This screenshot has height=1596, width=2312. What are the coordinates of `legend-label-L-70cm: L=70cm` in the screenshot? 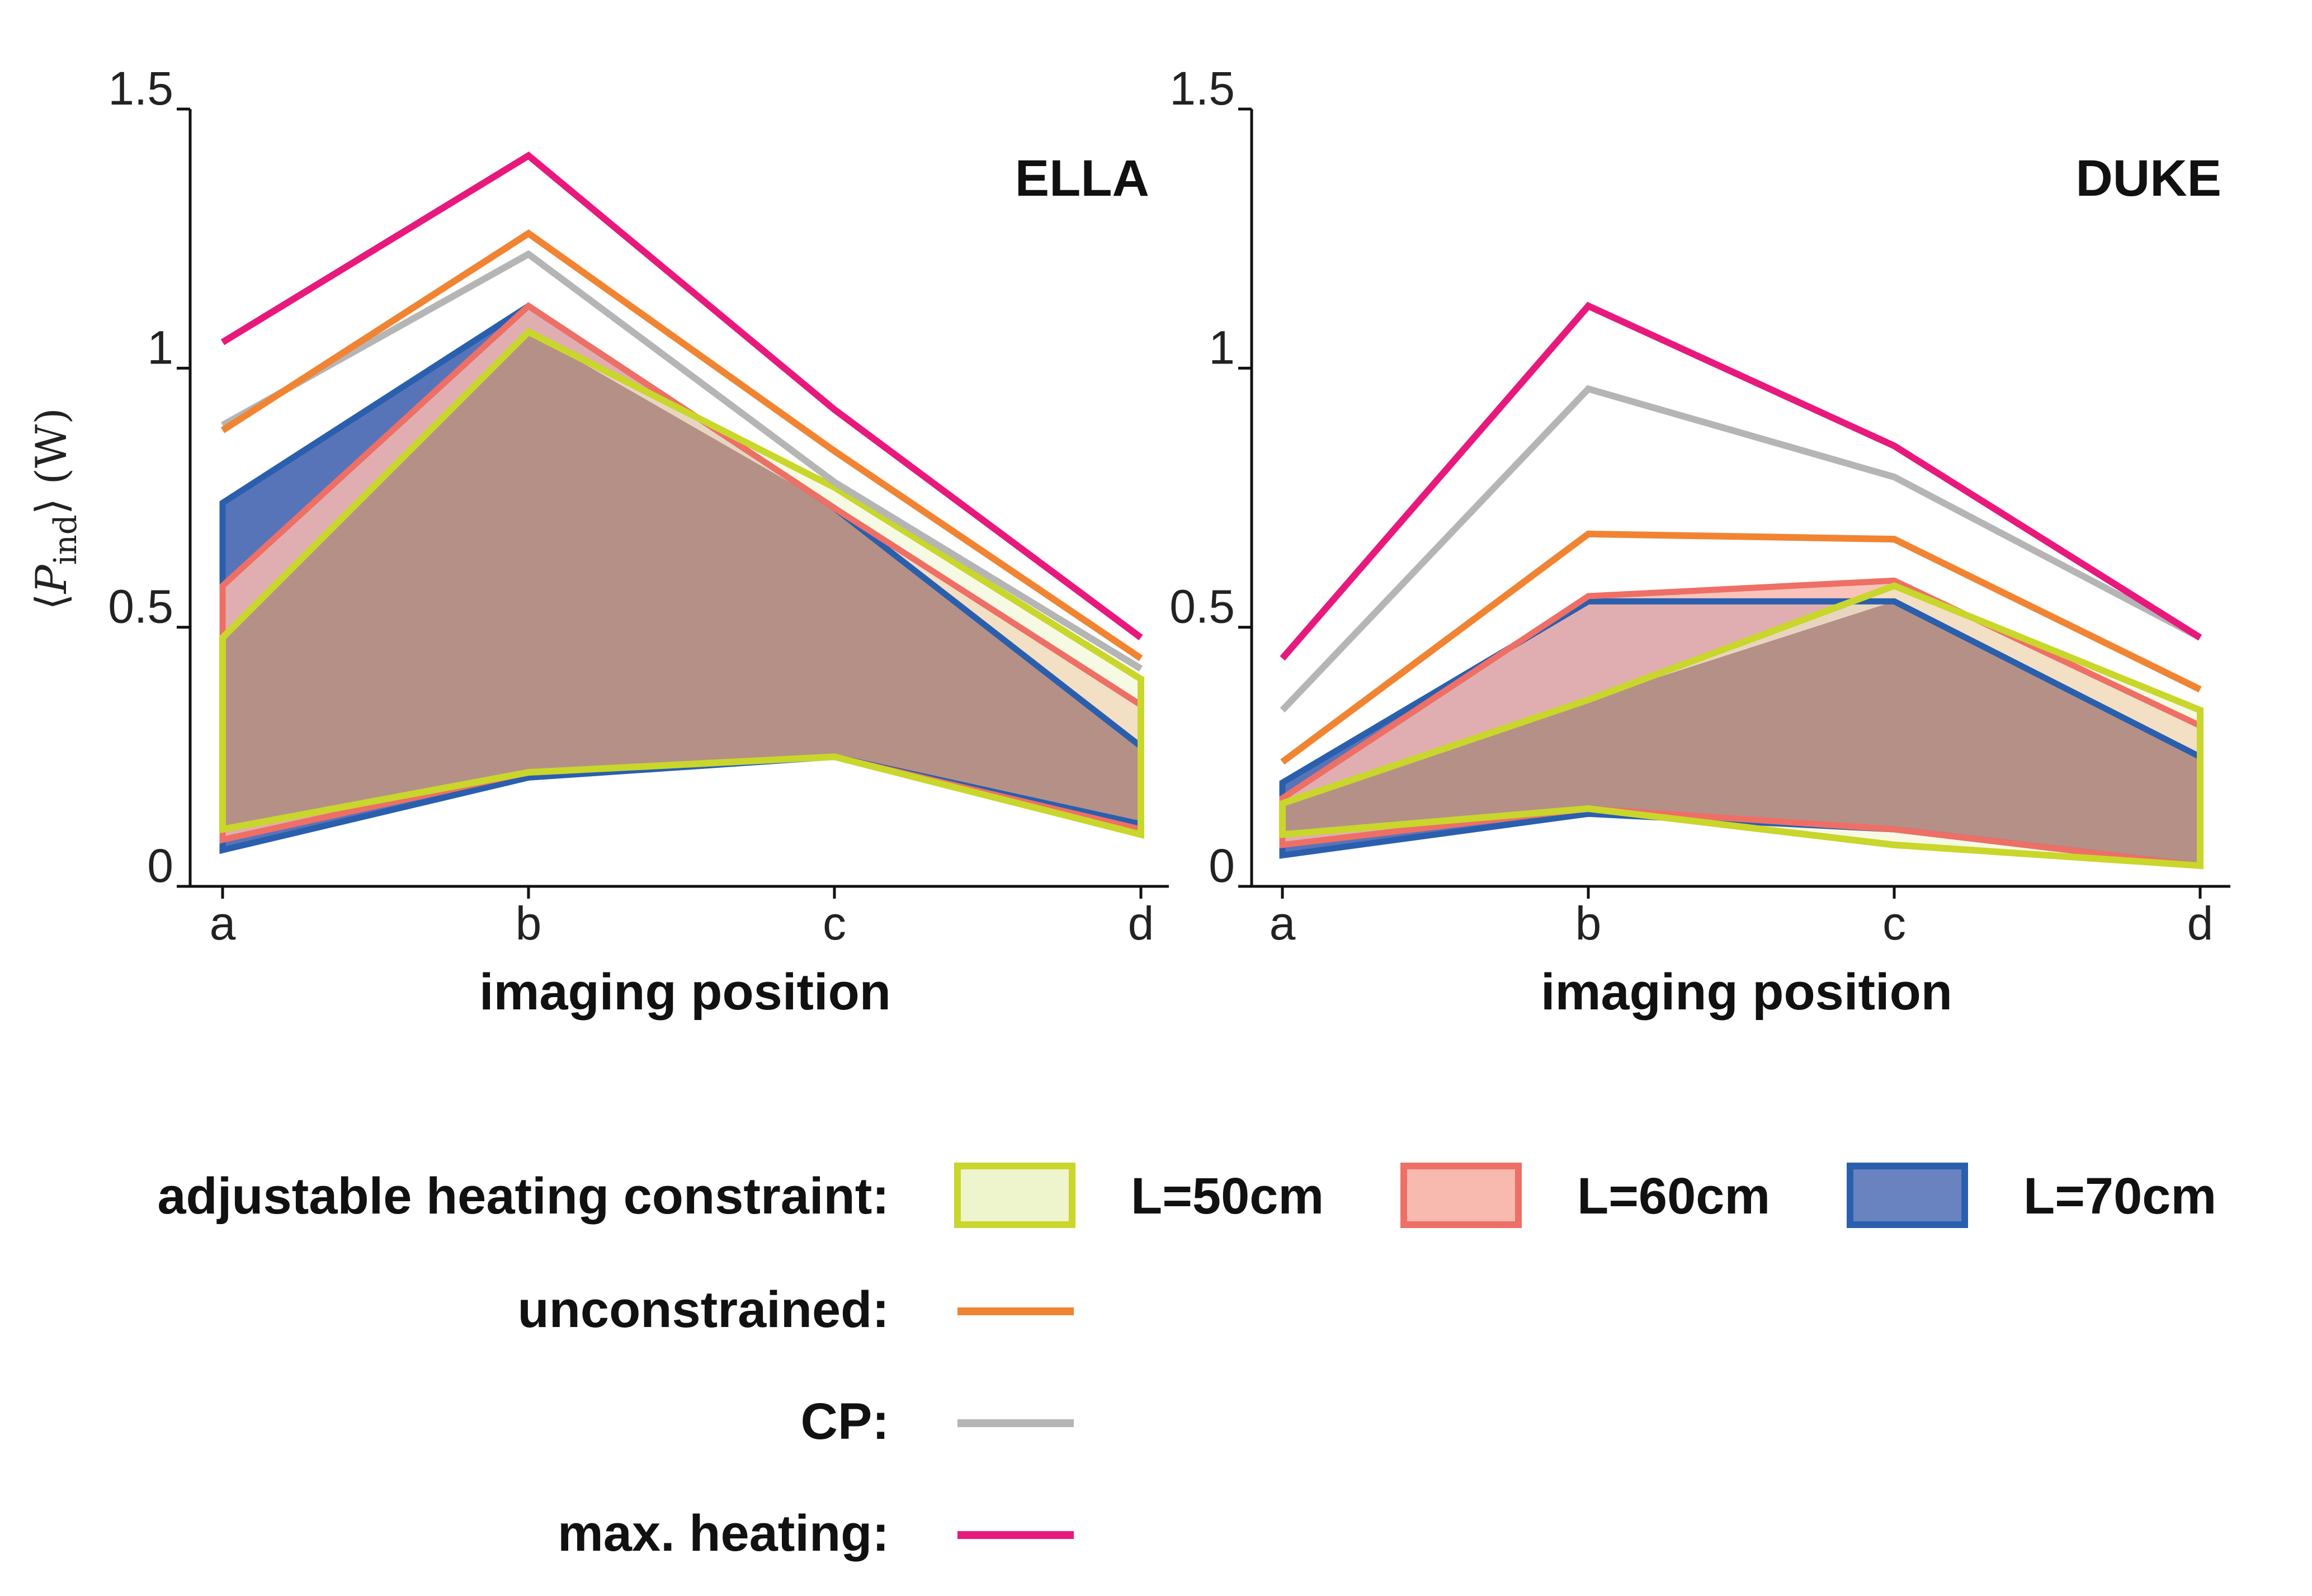 It's located at (2119, 1196).